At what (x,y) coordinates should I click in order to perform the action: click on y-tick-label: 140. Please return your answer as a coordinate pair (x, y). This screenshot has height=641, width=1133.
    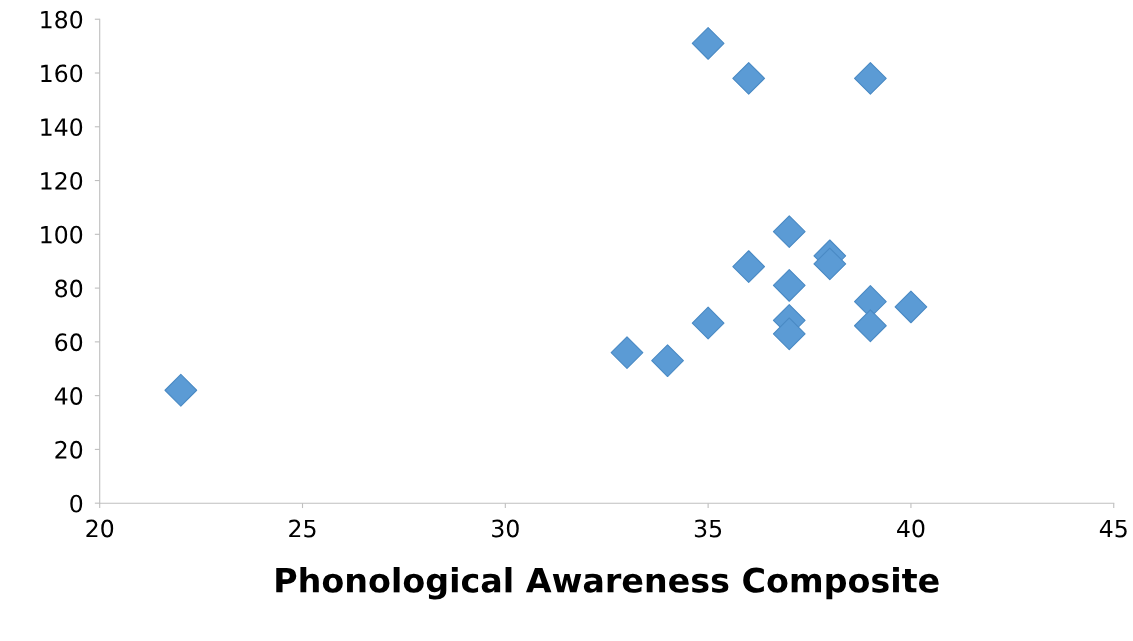
    Looking at the image, I should click on (62, 127).